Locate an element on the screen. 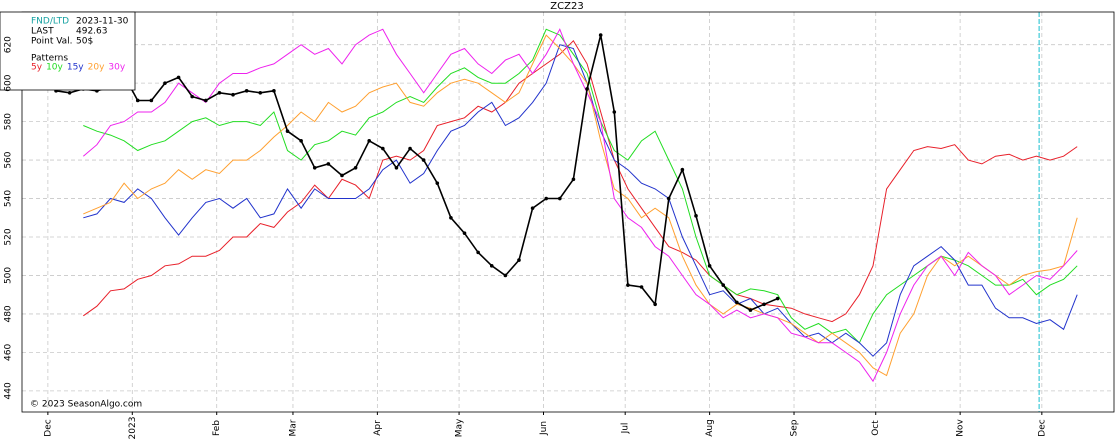 The image size is (1120, 442). x-tick-label: Aug is located at coordinates (710, 428).